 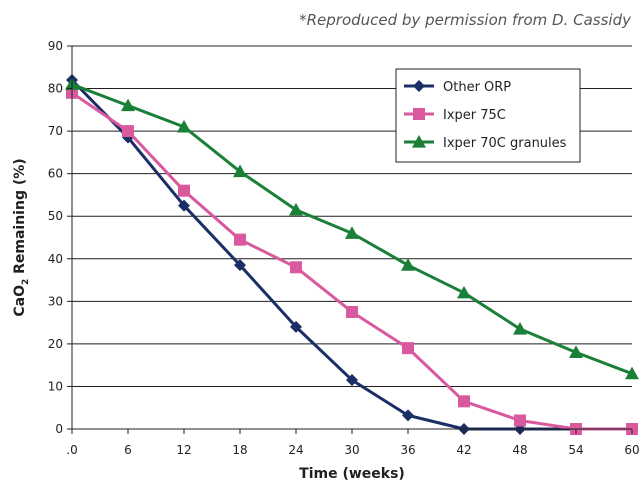 I want to click on x-tick-label: 48, so click(x=519, y=450).